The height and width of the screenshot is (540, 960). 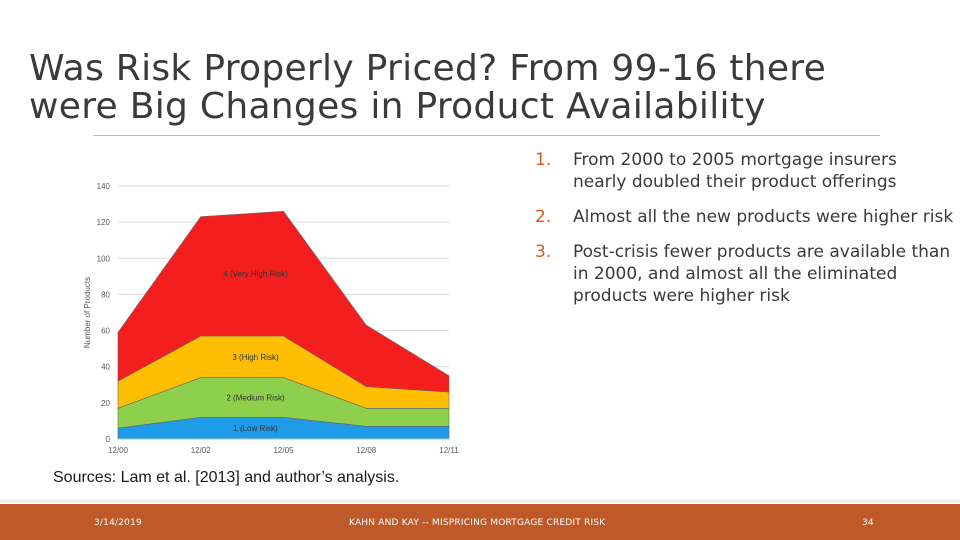 What do you see at coordinates (255, 428) in the screenshot?
I see `series-label: 1 (Low Risk)` at bounding box center [255, 428].